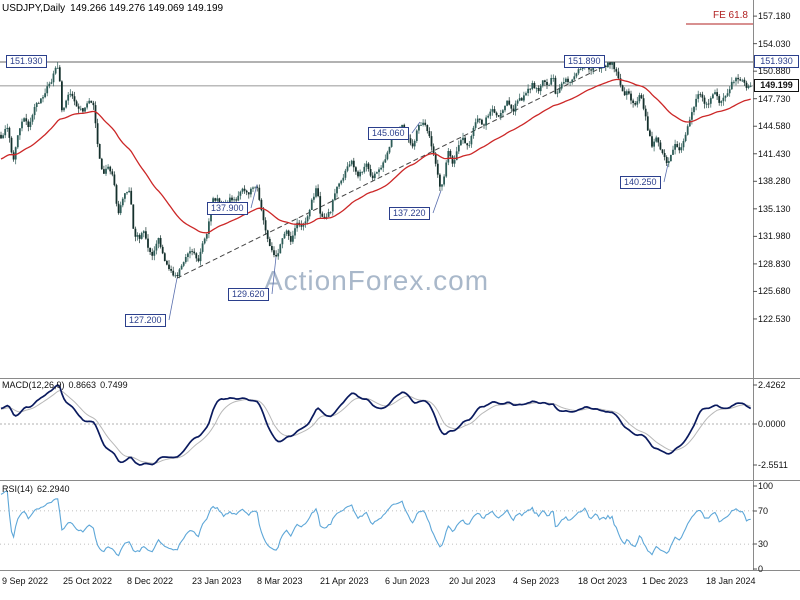 The image size is (800, 600). What do you see at coordinates (774, 98) in the screenshot?
I see `price-axis-tick: 147.730` at bounding box center [774, 98].